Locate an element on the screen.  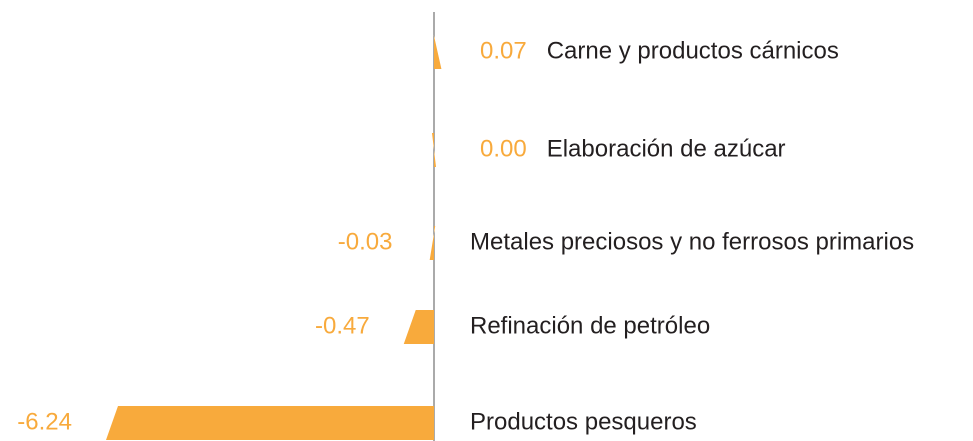
value-label: -0.47 is located at coordinates (342, 325).